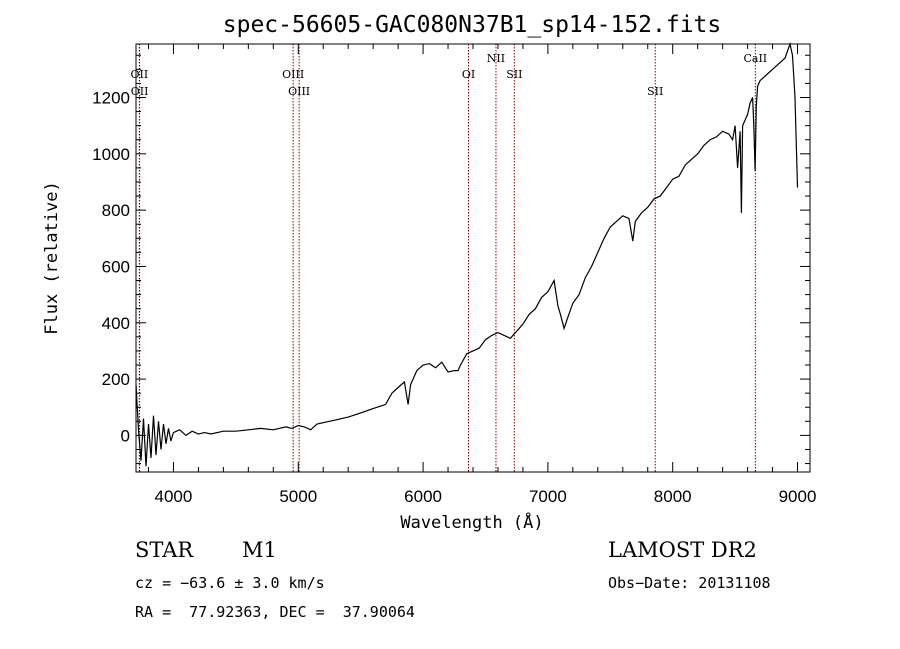 The width and height of the screenshot is (900, 649). Describe the element at coordinates (423, 496) in the screenshot. I see `x-tick-label: 6000` at that location.